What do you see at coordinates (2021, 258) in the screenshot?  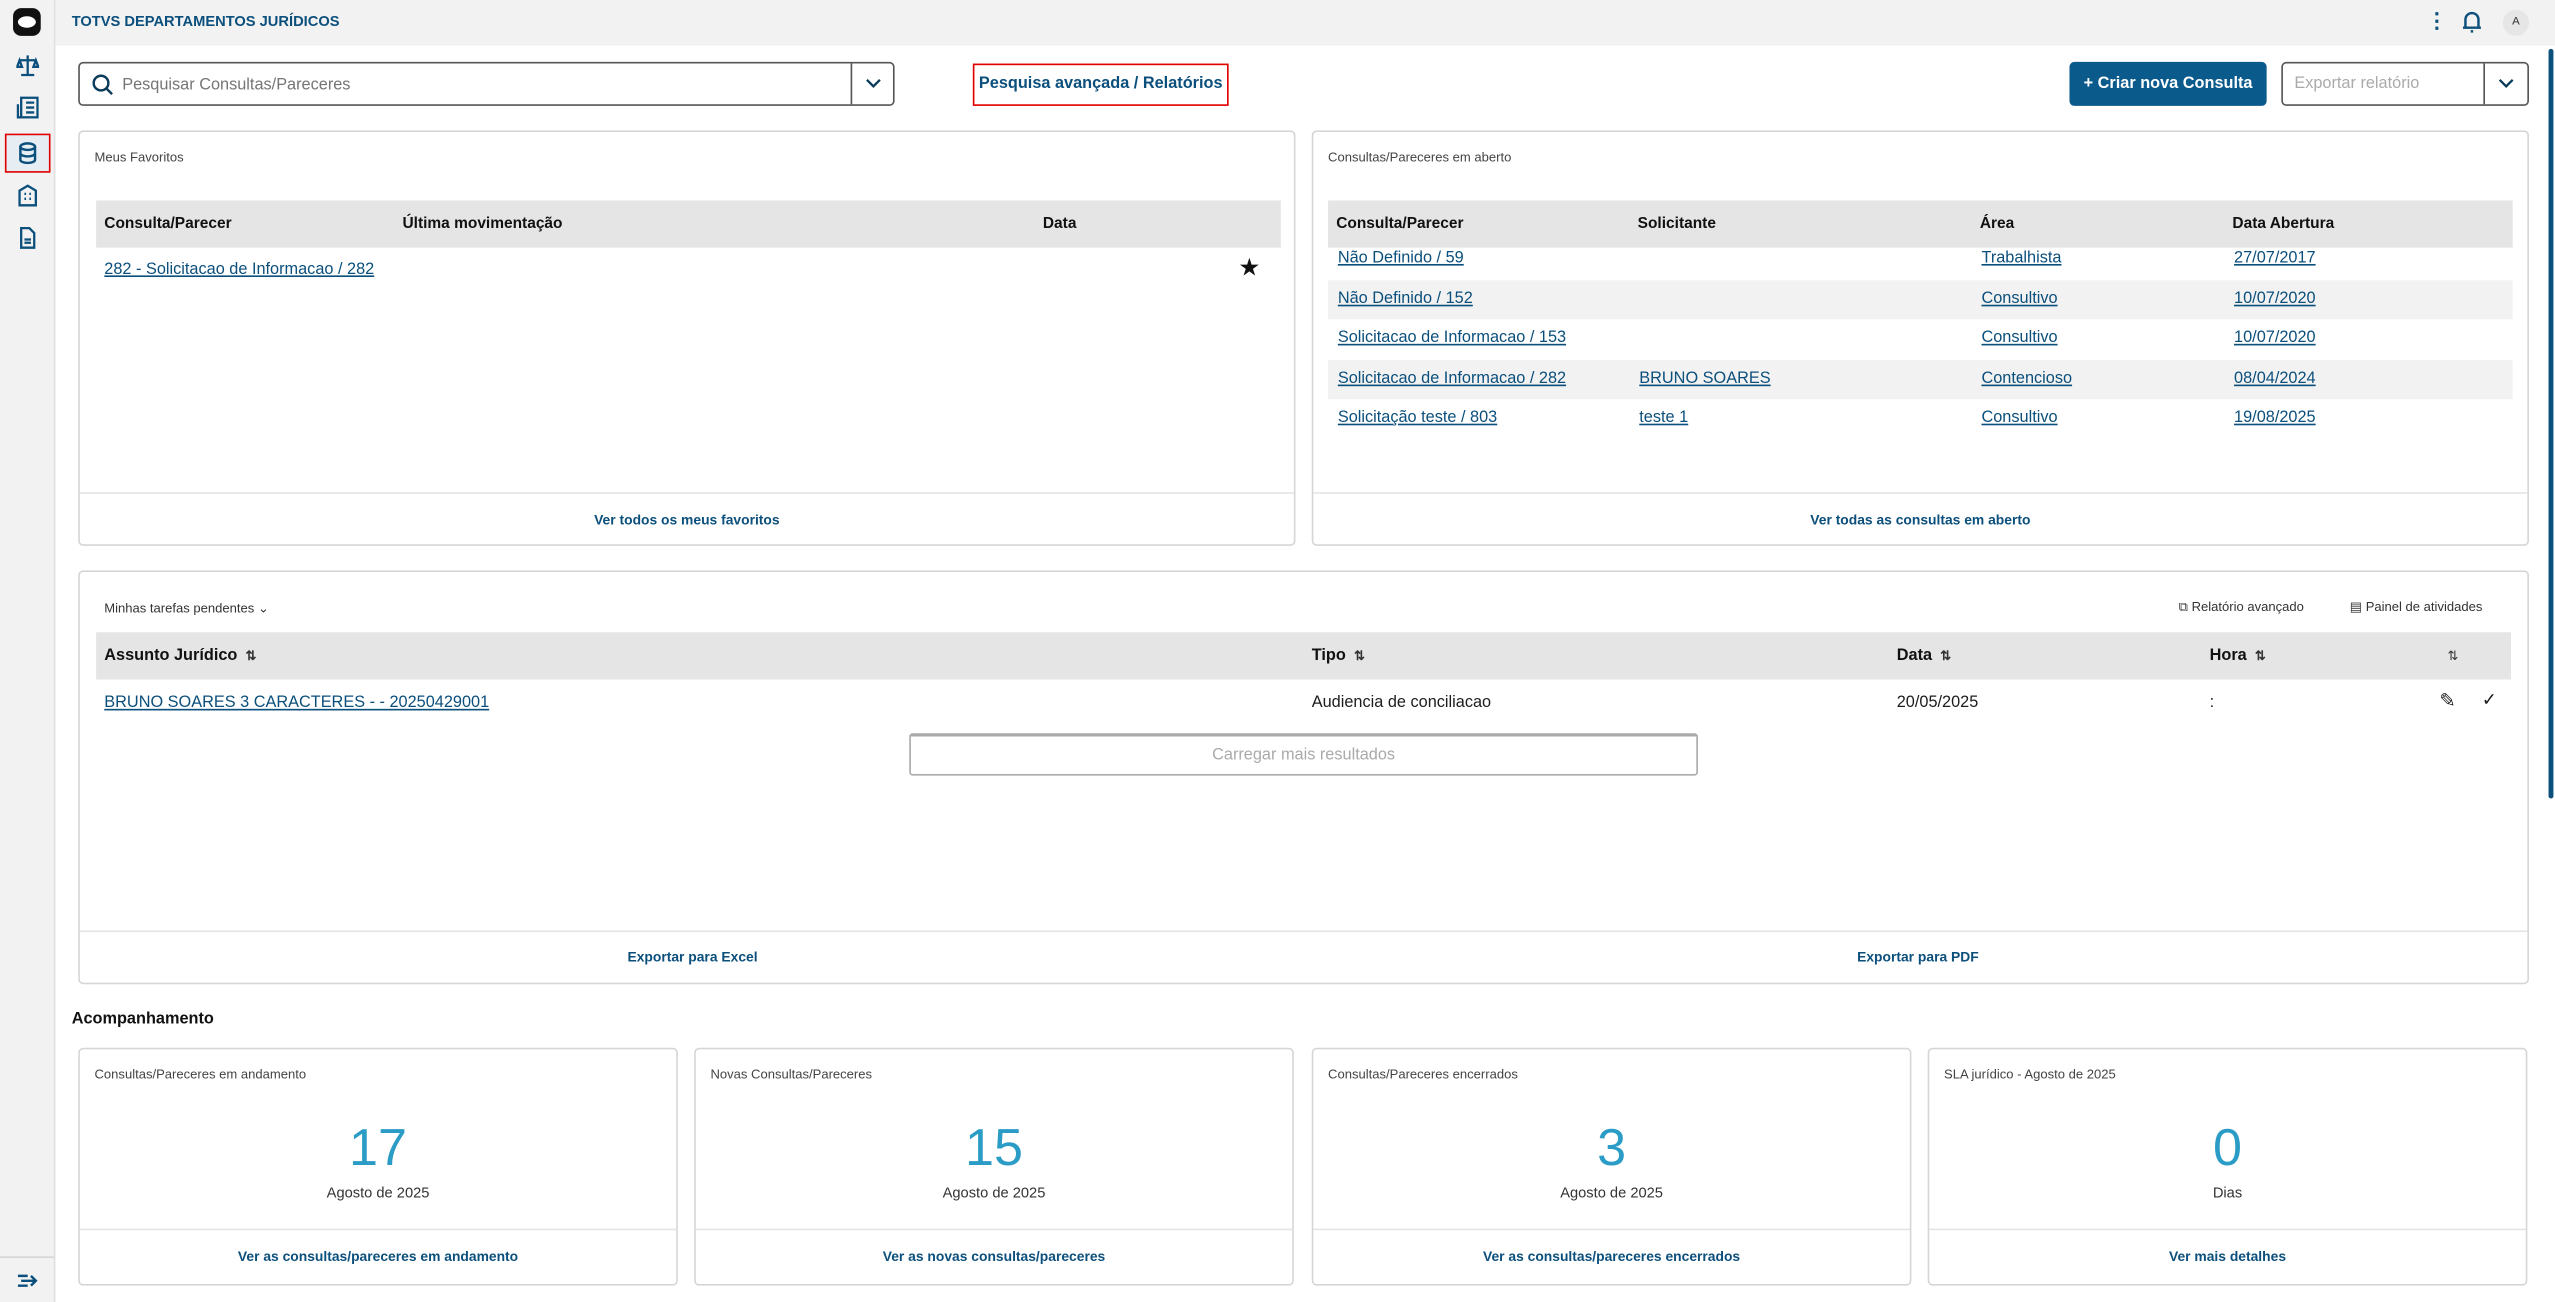 I see `open-consultation-area: Trabalhista` at bounding box center [2021, 258].